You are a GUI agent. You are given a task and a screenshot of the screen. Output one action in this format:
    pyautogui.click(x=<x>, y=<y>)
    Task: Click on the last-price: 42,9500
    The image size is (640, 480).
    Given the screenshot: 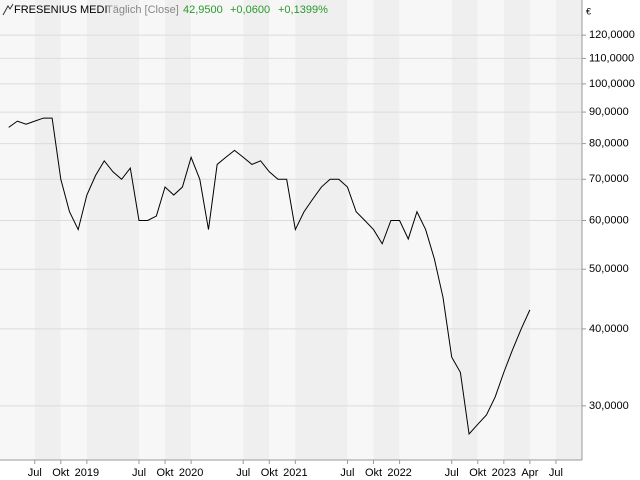 What is the action you would take?
    pyautogui.click(x=203, y=10)
    